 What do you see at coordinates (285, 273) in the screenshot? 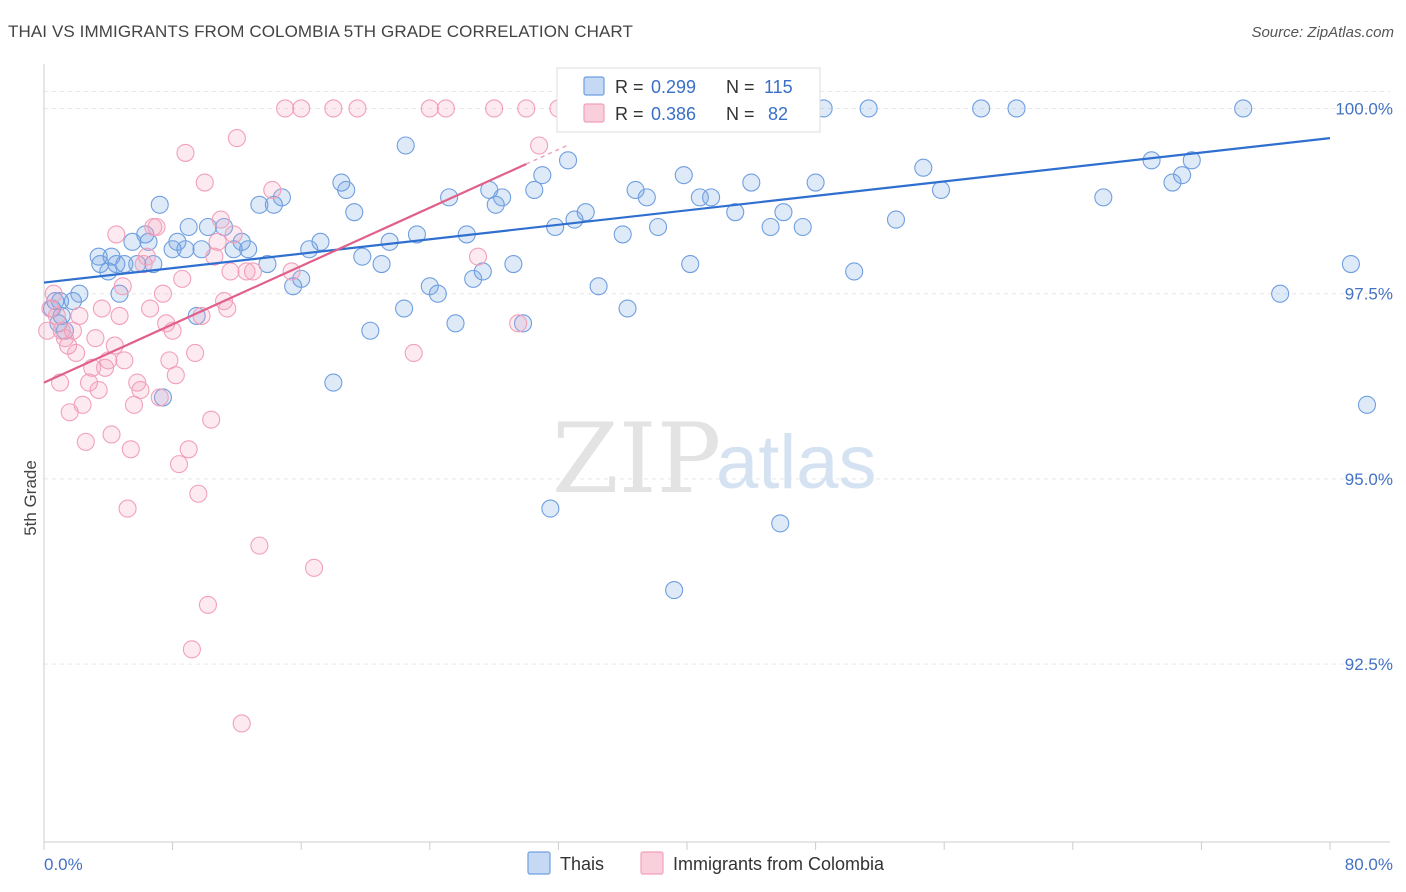
I see `colombia-trend-line` at bounding box center [285, 273].